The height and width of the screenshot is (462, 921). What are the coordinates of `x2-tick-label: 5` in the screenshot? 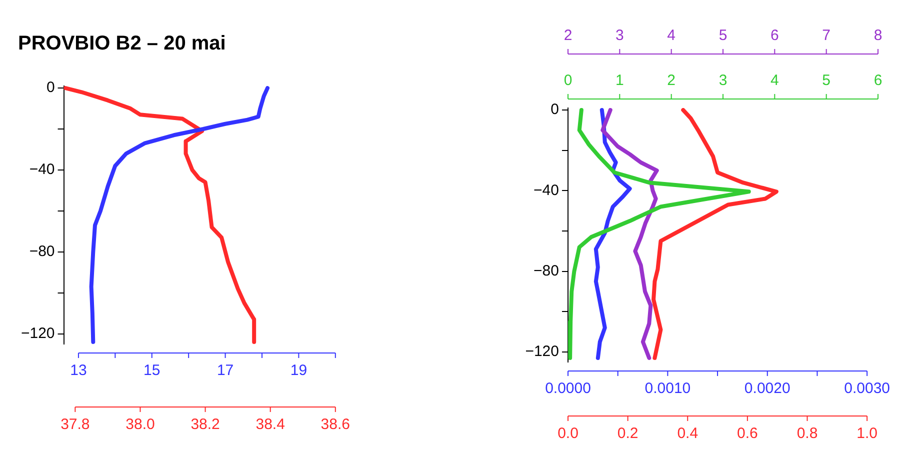 It's located at (723, 35).